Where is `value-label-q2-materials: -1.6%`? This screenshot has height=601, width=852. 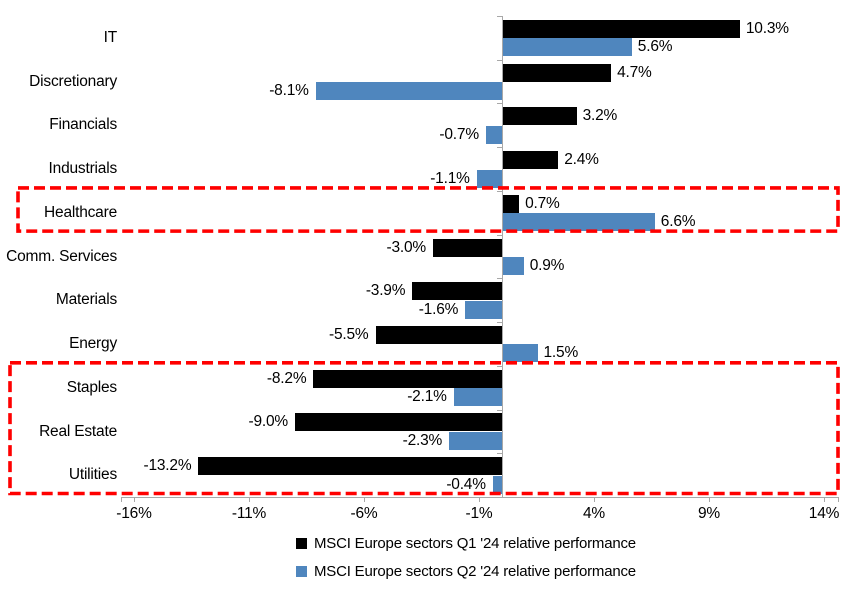 value-label-q2-materials: -1.6% is located at coordinates (438, 309).